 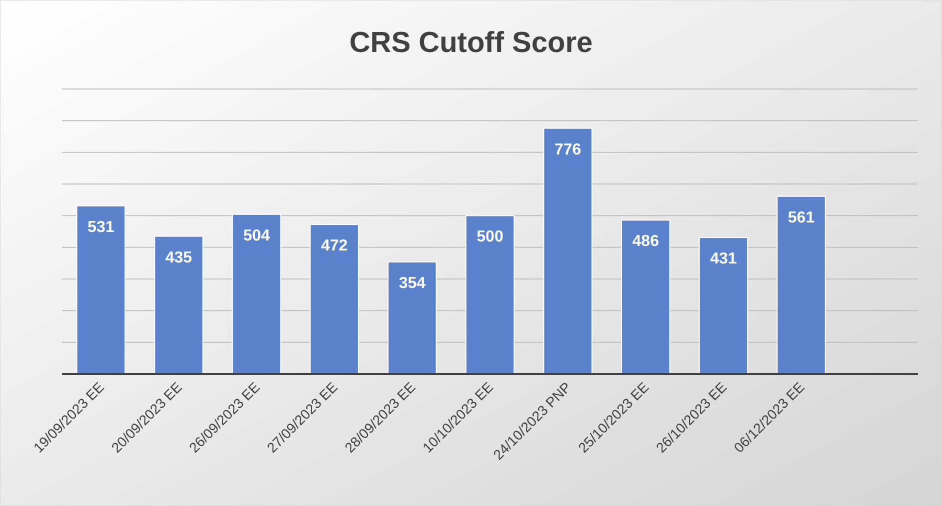 What do you see at coordinates (723, 259) in the screenshot?
I see `data-label: 431` at bounding box center [723, 259].